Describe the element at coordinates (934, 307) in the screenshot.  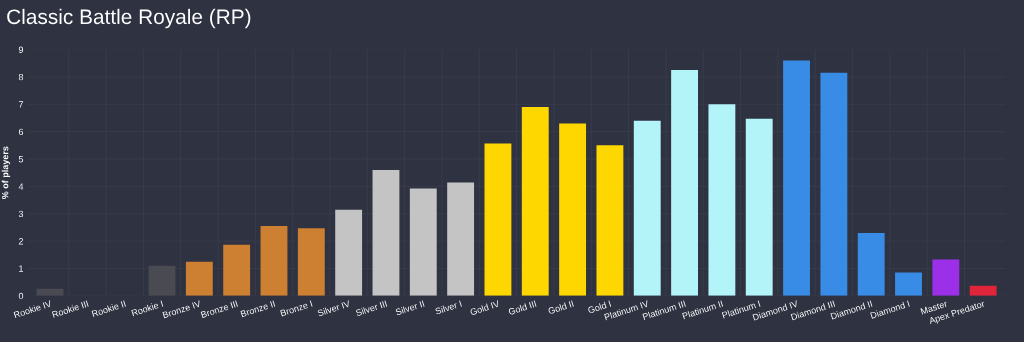
I see `x-tick-label: Master` at that location.